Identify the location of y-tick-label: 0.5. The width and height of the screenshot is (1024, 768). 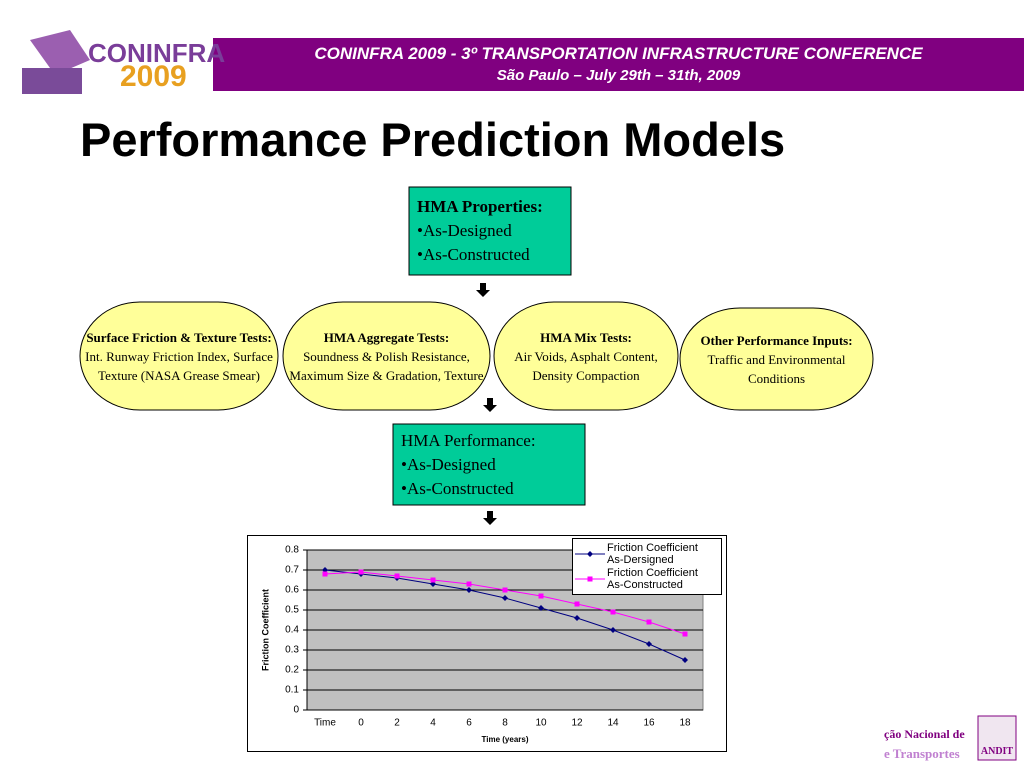
(292, 610).